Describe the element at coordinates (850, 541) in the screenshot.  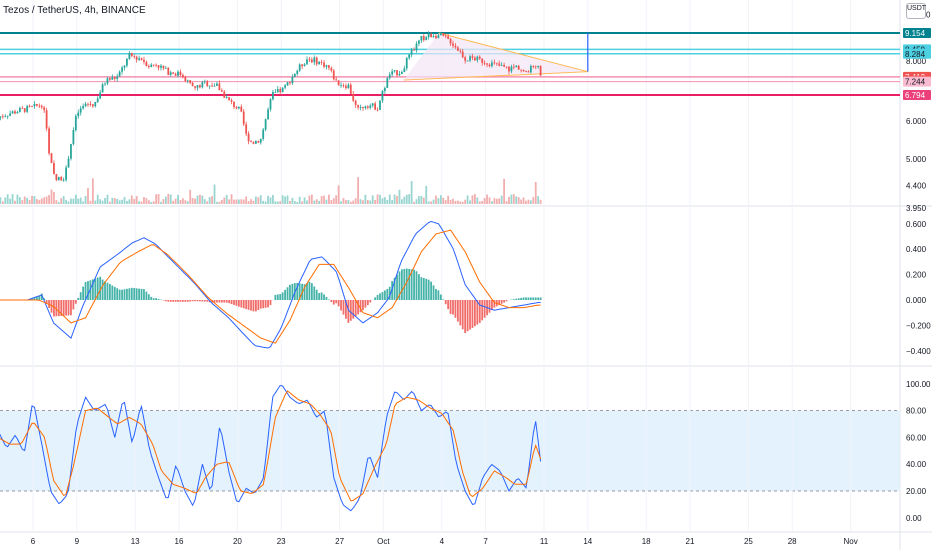
I see `time-tick-label: Nov` at that location.